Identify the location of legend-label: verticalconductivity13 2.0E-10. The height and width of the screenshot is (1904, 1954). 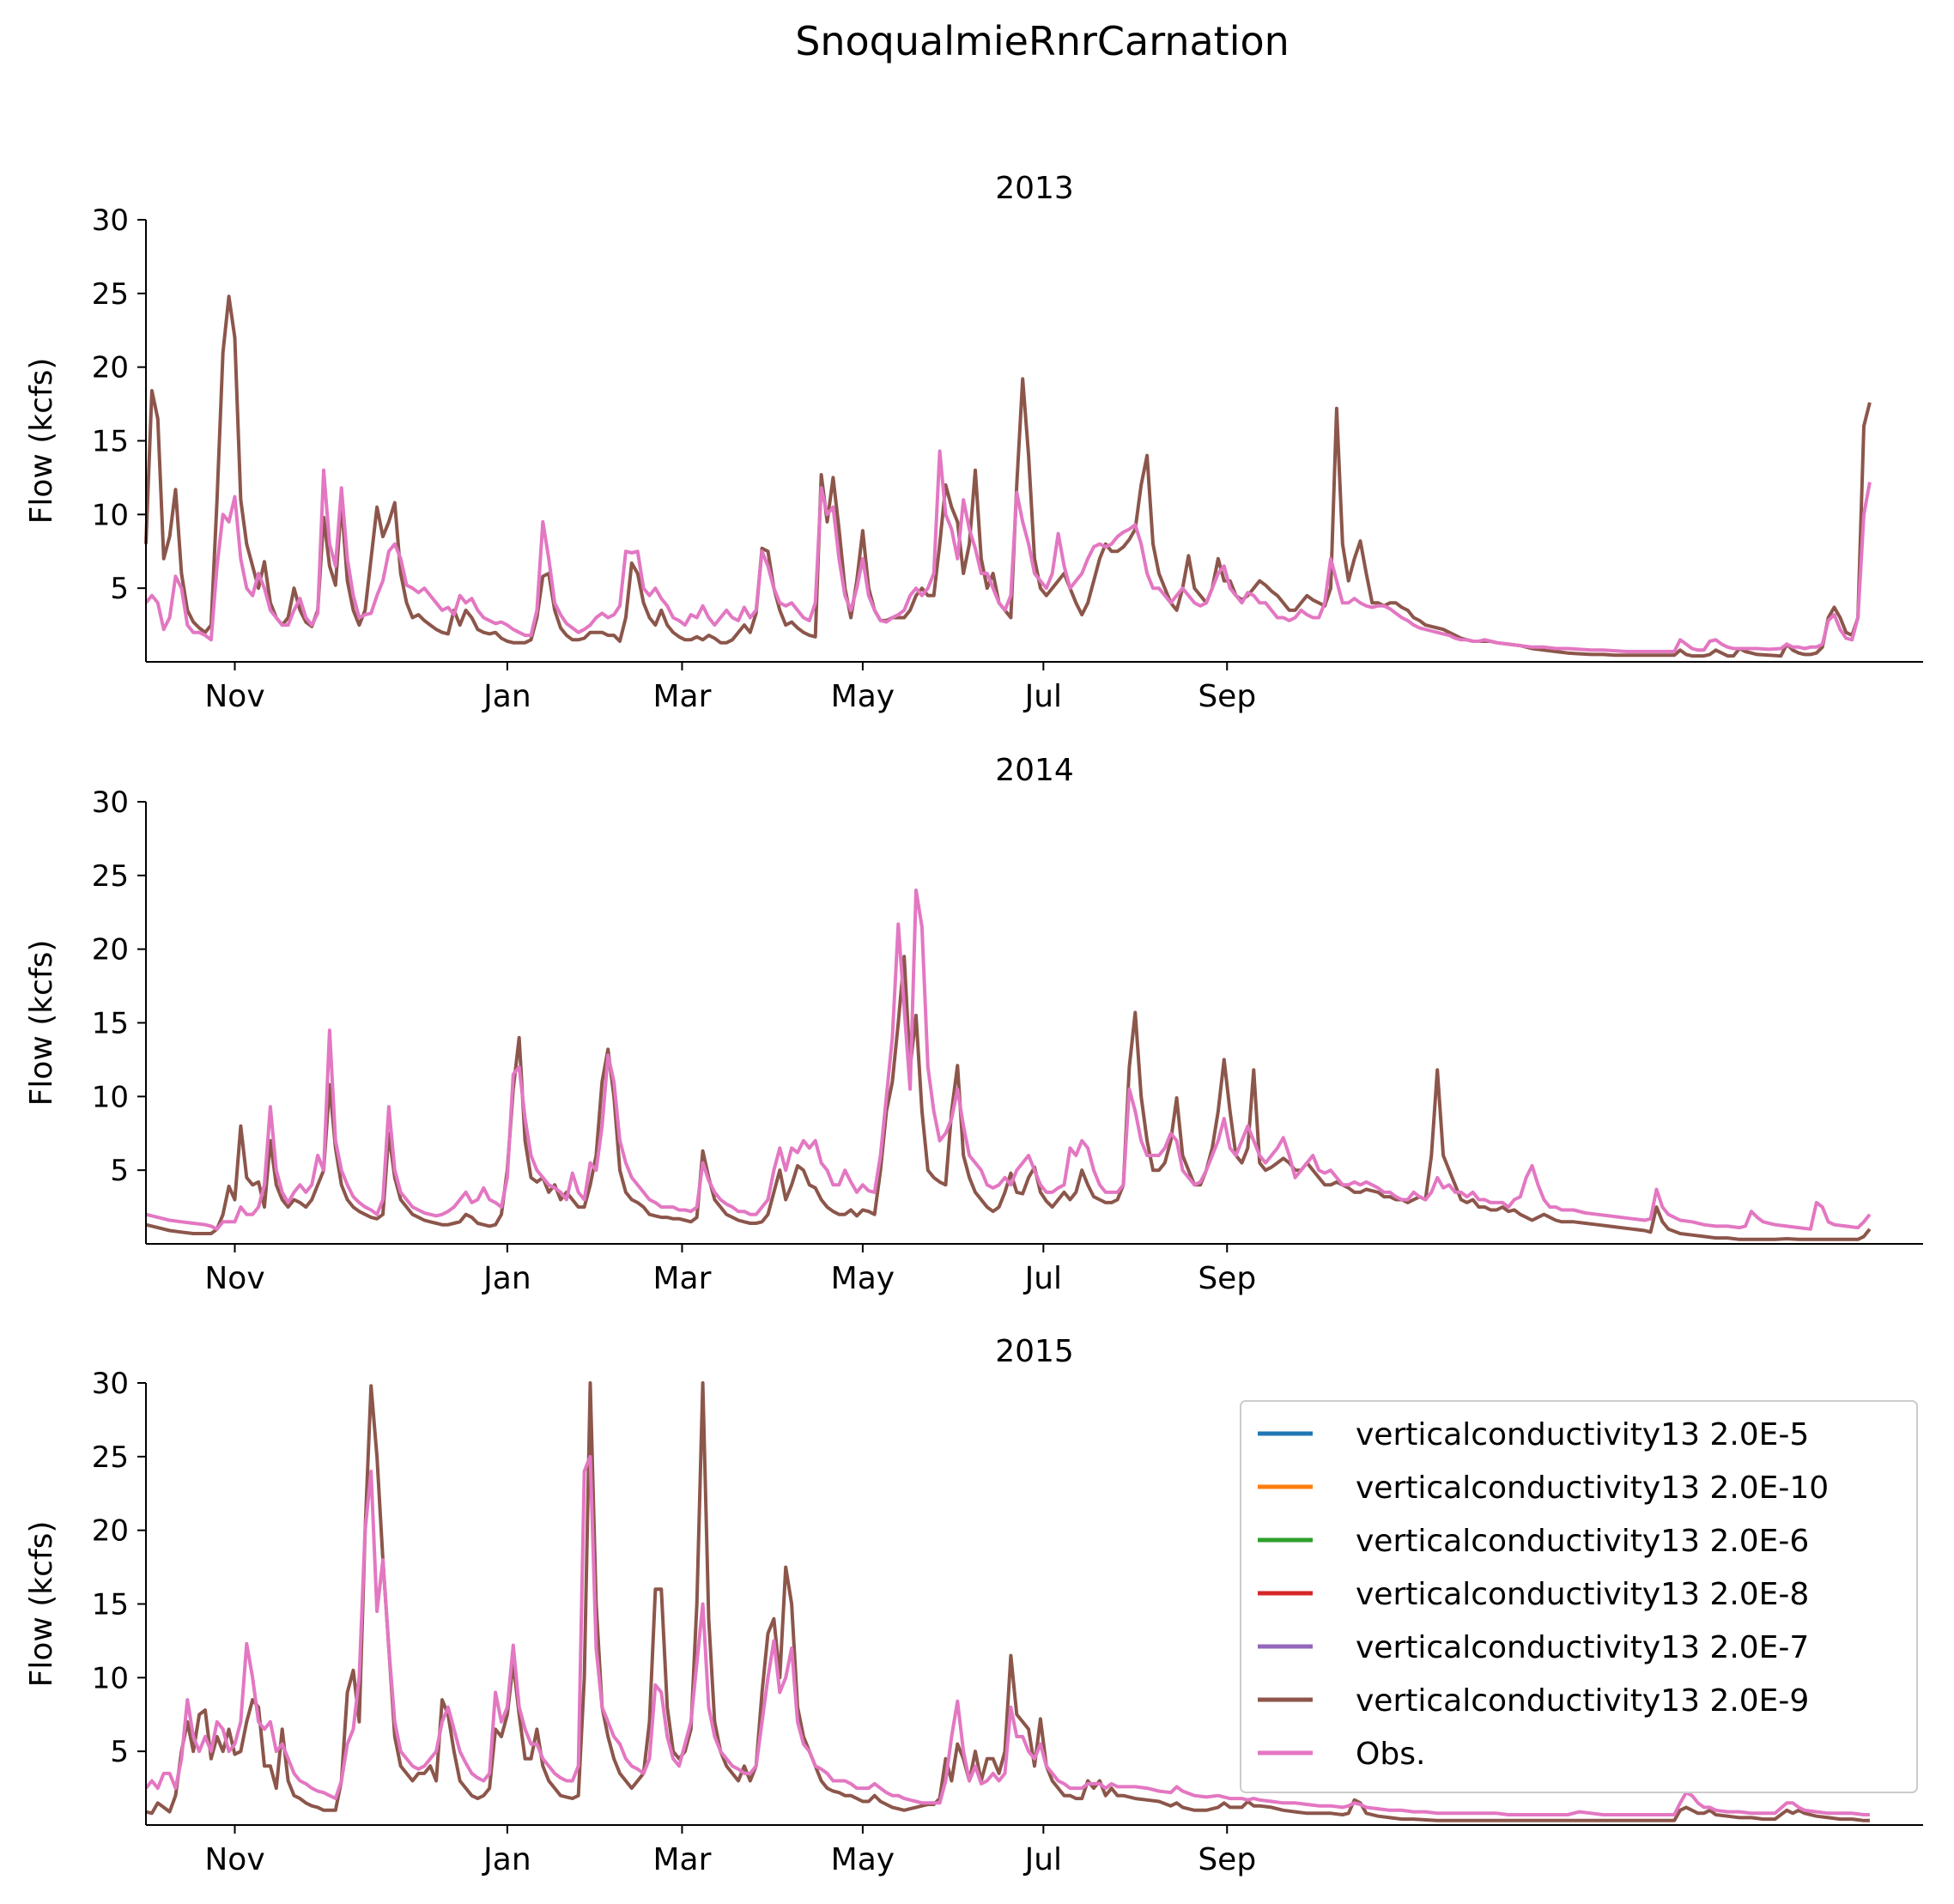
(1592, 1488).